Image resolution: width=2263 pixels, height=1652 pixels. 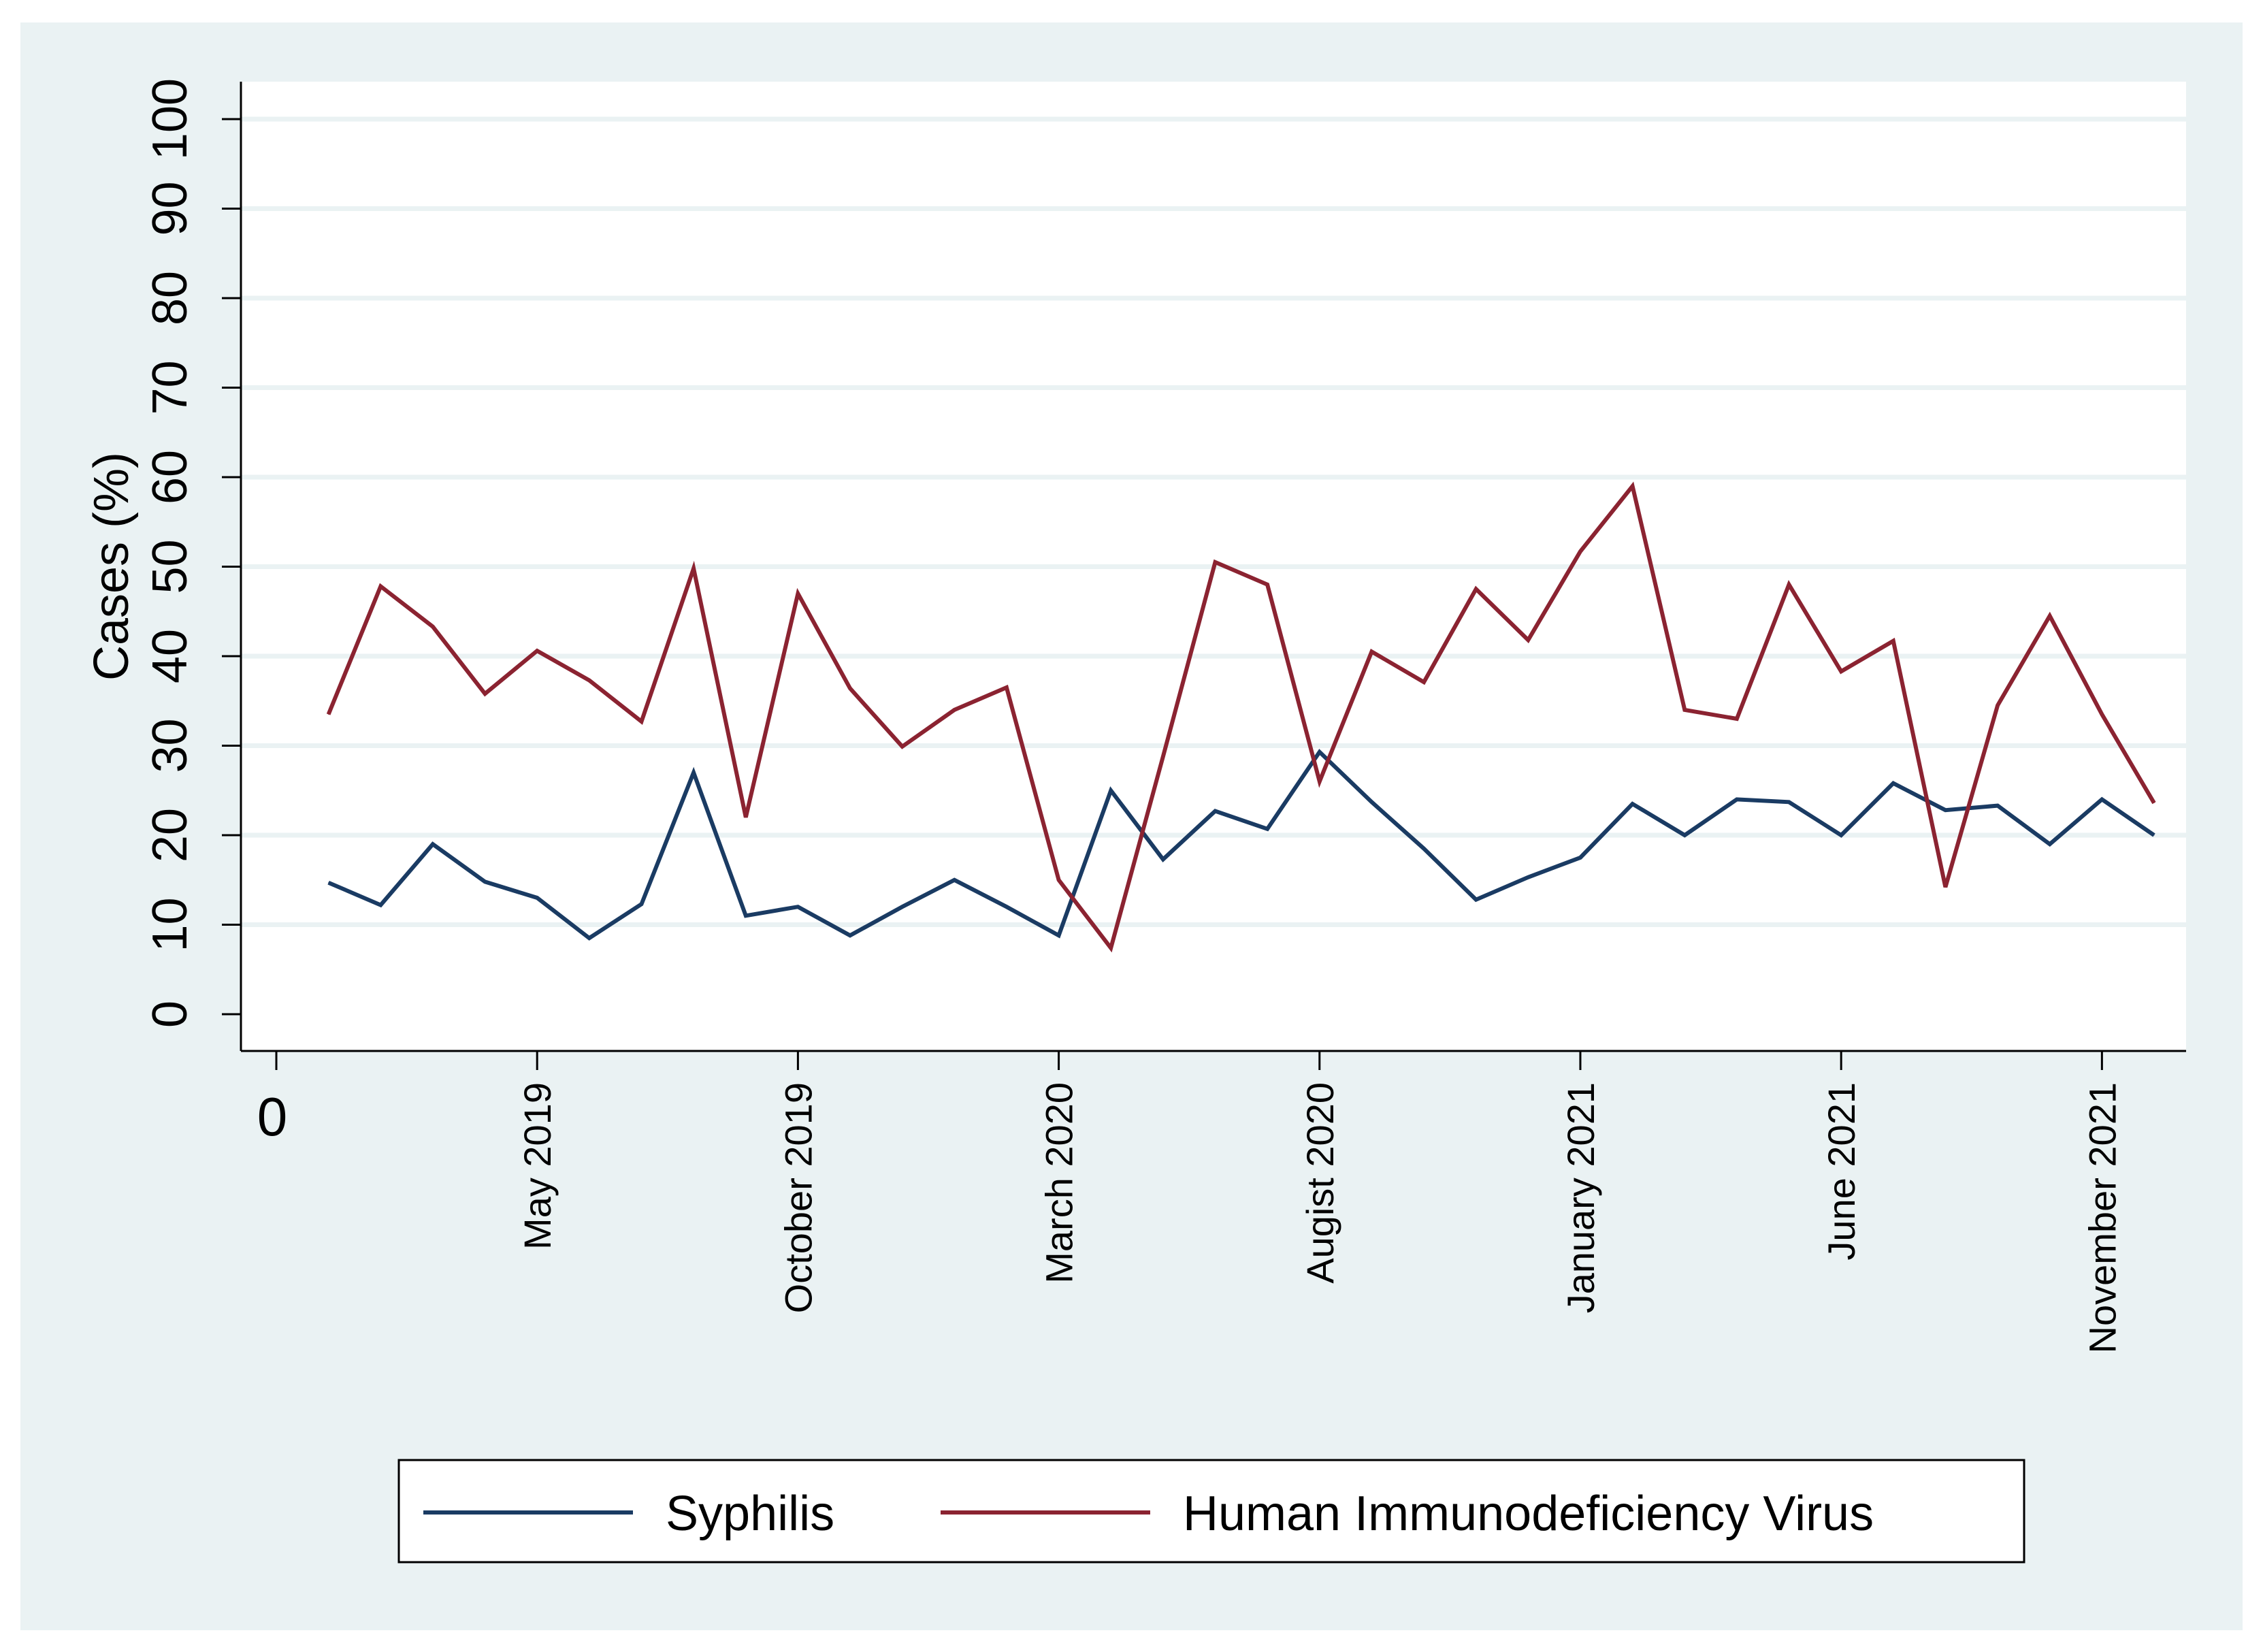 I want to click on x-tick-label-0: 0, so click(x=272, y=1116).